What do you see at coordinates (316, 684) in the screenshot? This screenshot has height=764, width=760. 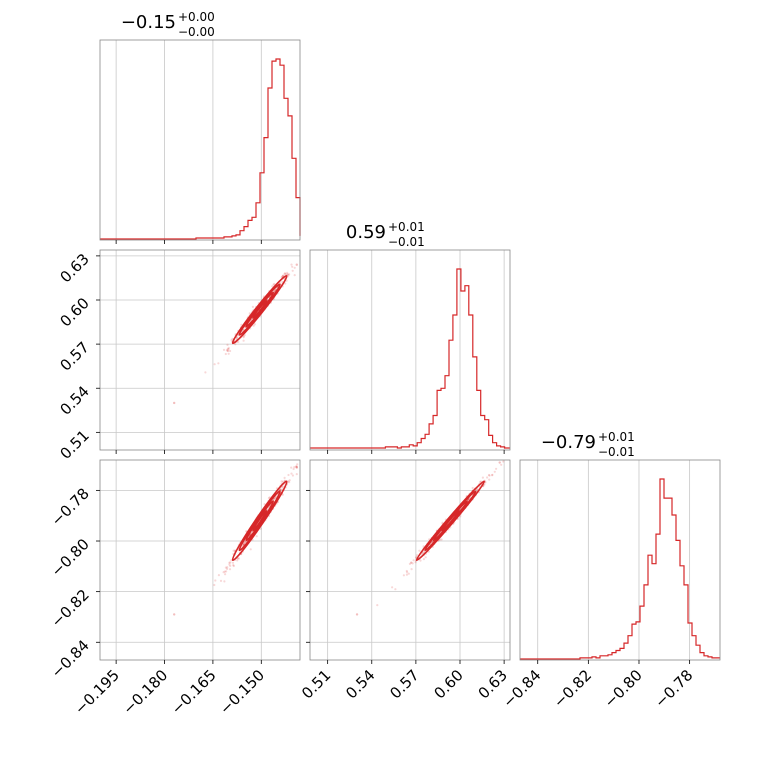 I see `x-tick-label: 0.51` at bounding box center [316, 684].